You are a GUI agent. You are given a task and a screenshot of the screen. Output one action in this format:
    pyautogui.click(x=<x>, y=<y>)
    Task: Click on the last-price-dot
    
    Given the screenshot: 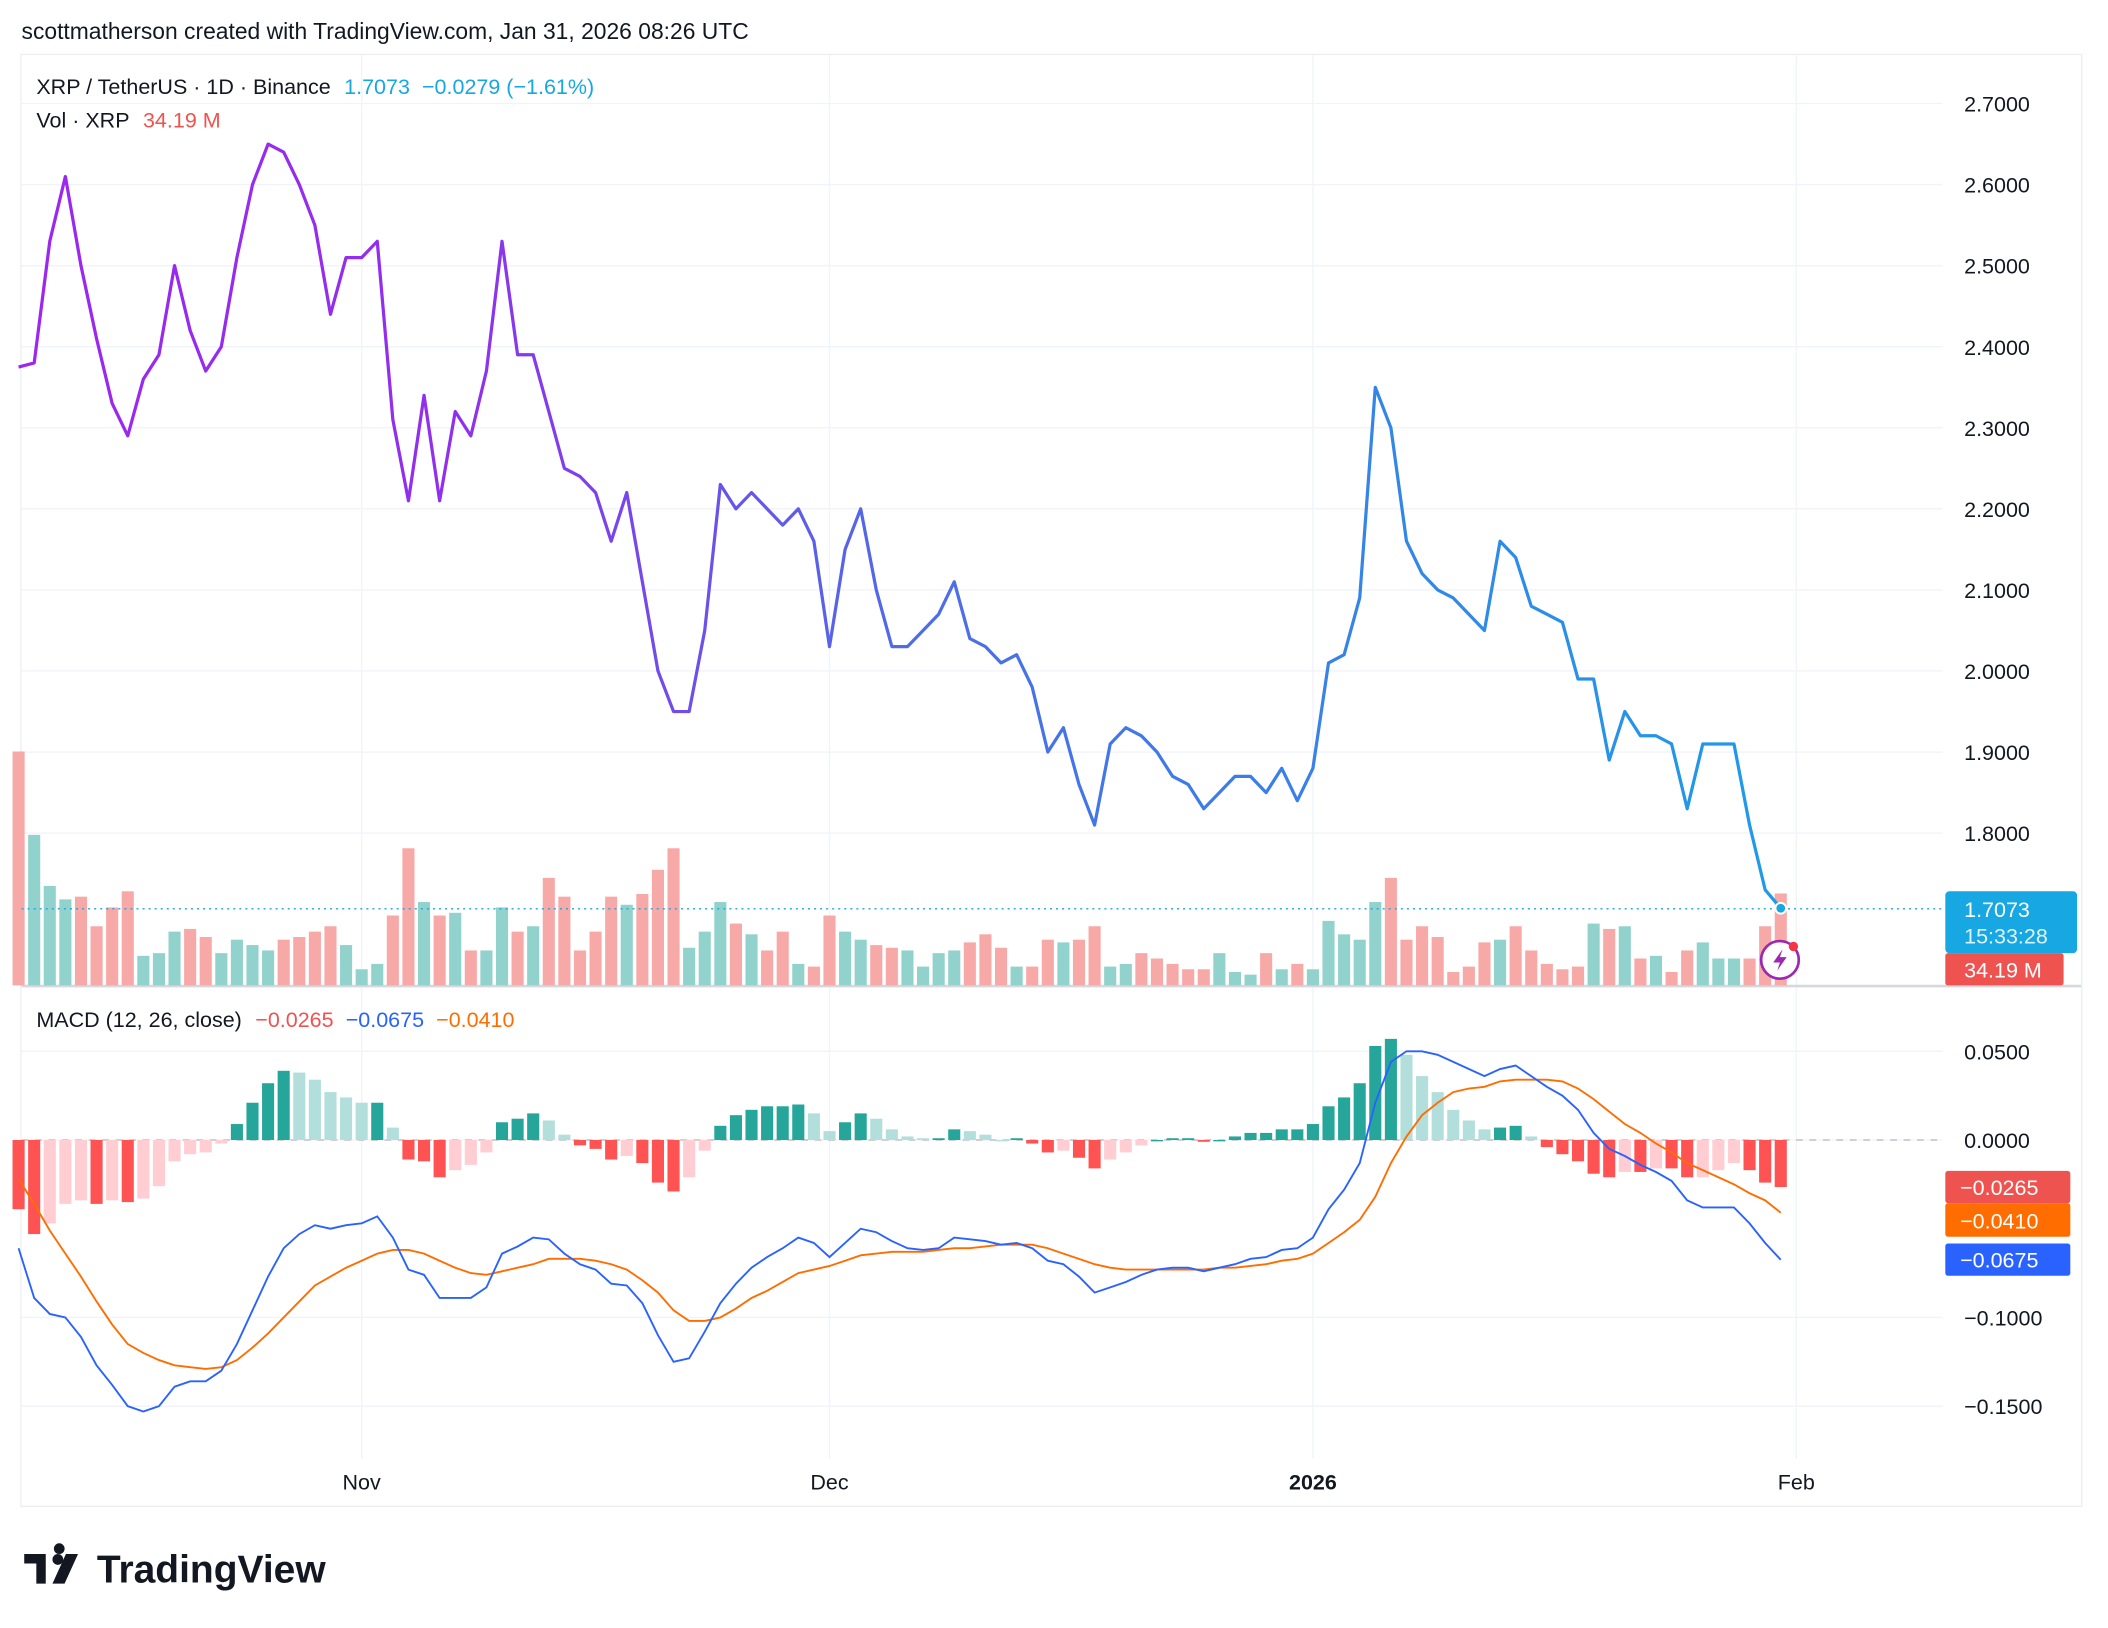 What is the action you would take?
    pyautogui.click(x=1781, y=908)
    